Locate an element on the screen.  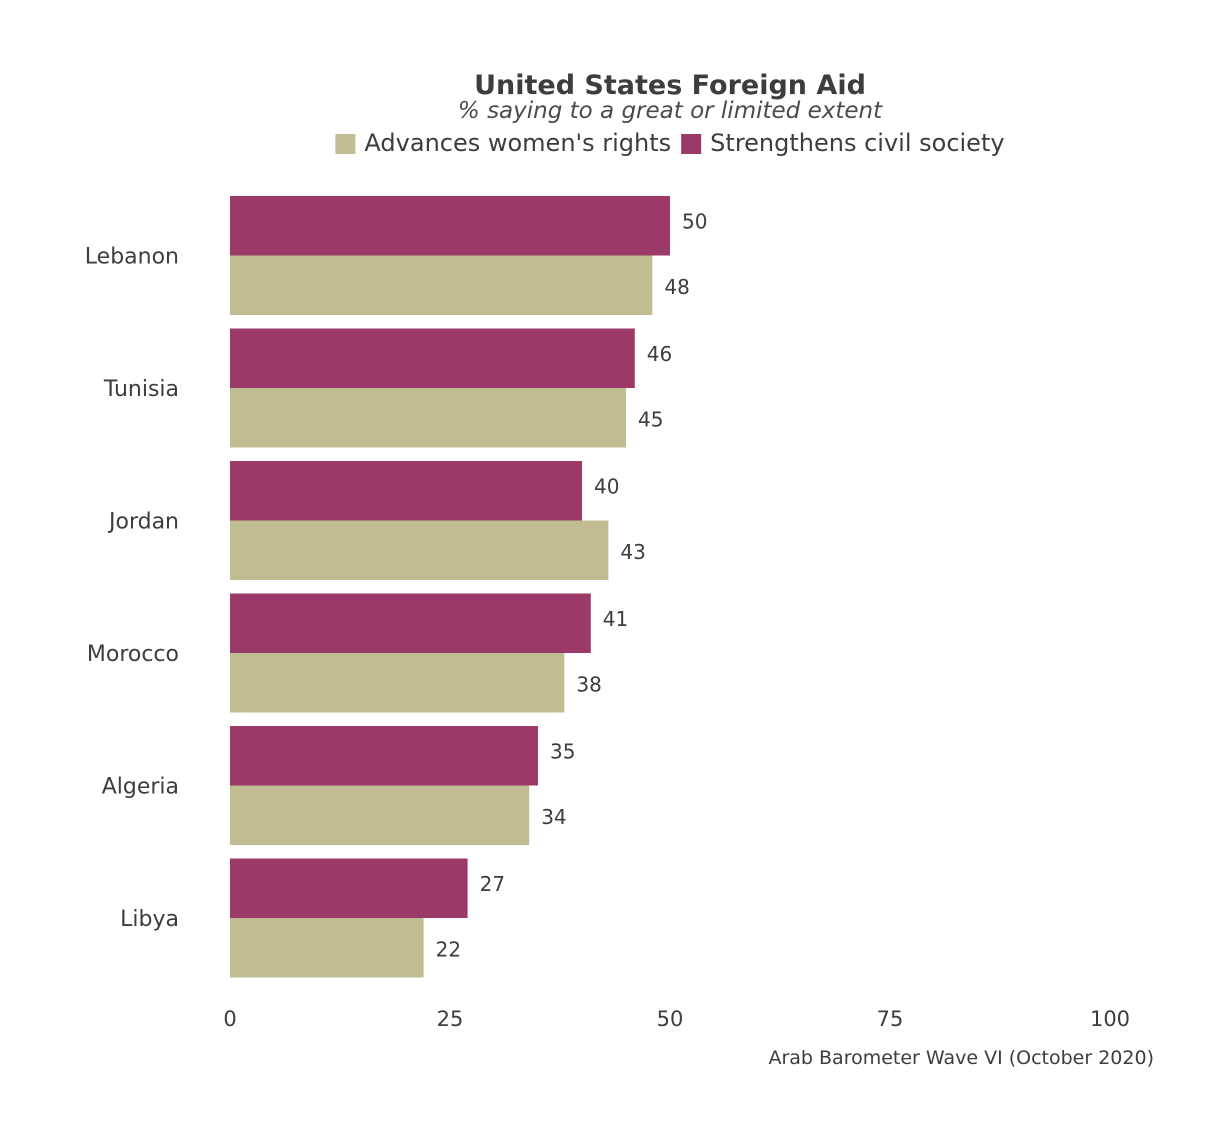
category-label-algeria: Algeria is located at coordinates (140, 787).